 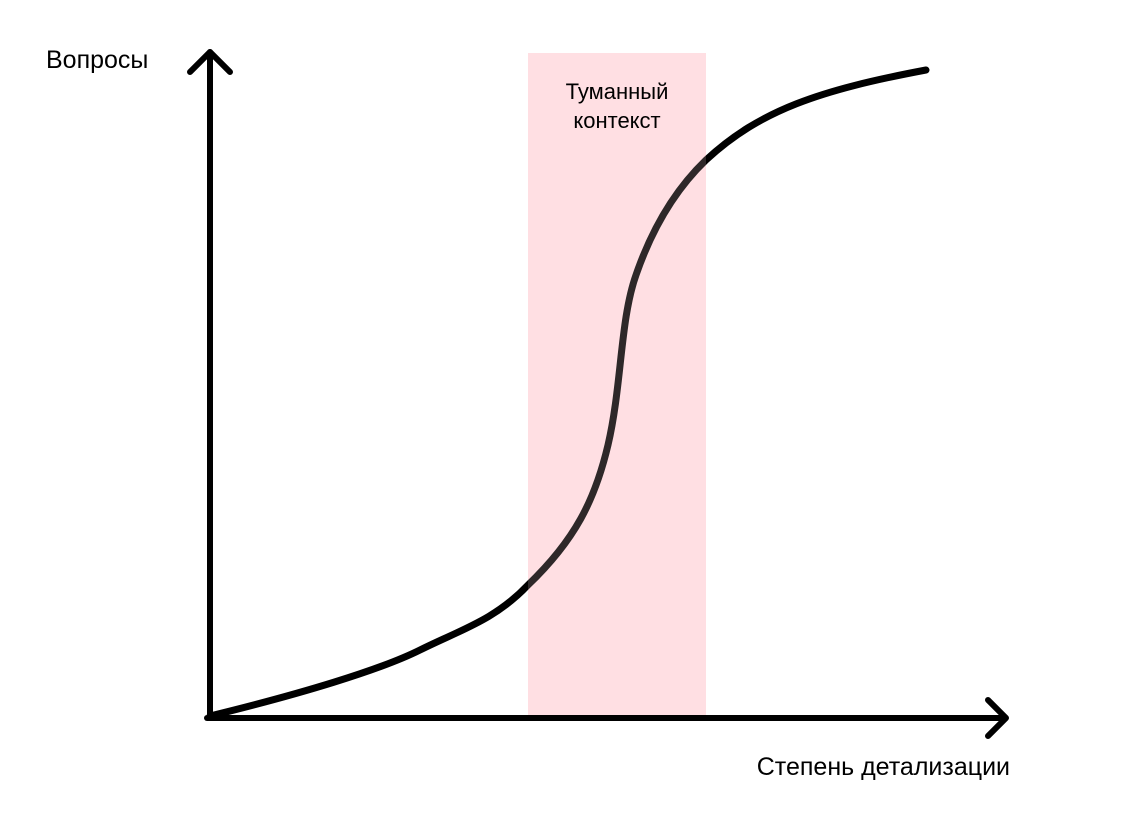 I want to click on x-axis-arrowhead, so click(x=997, y=718).